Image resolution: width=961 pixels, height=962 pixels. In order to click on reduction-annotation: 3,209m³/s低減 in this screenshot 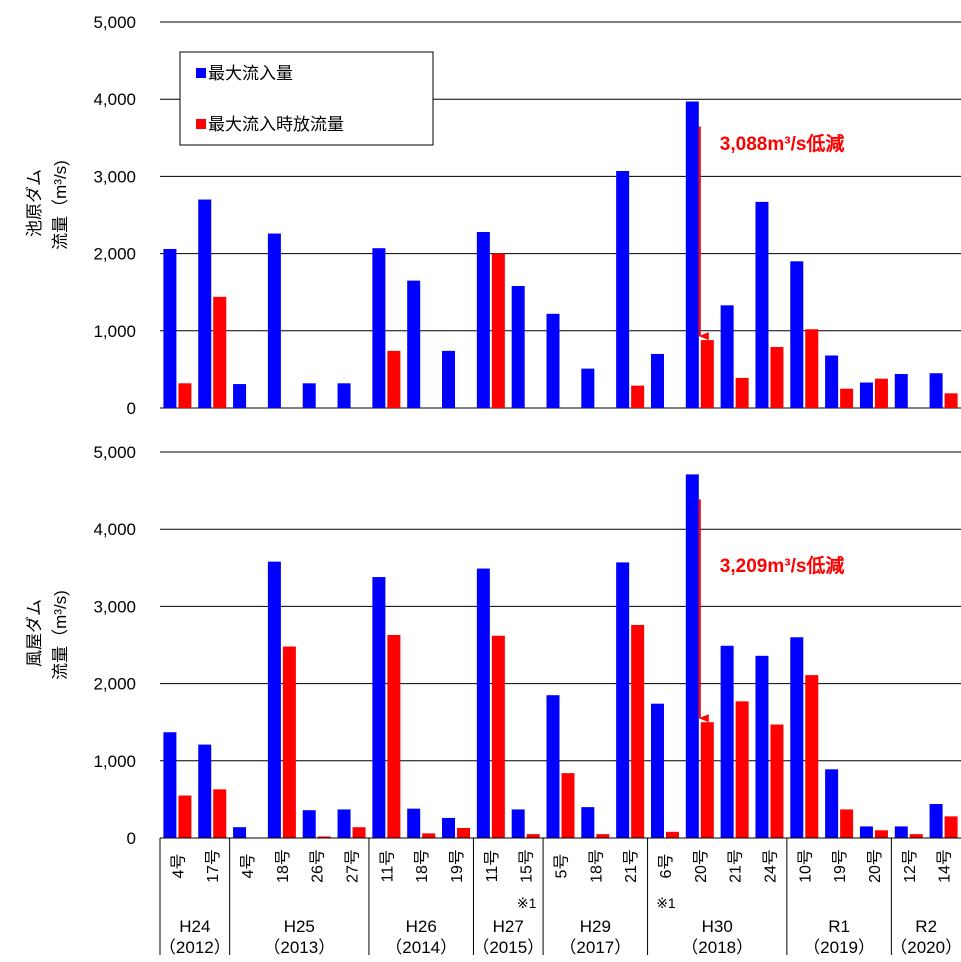, I will do `click(782, 565)`.